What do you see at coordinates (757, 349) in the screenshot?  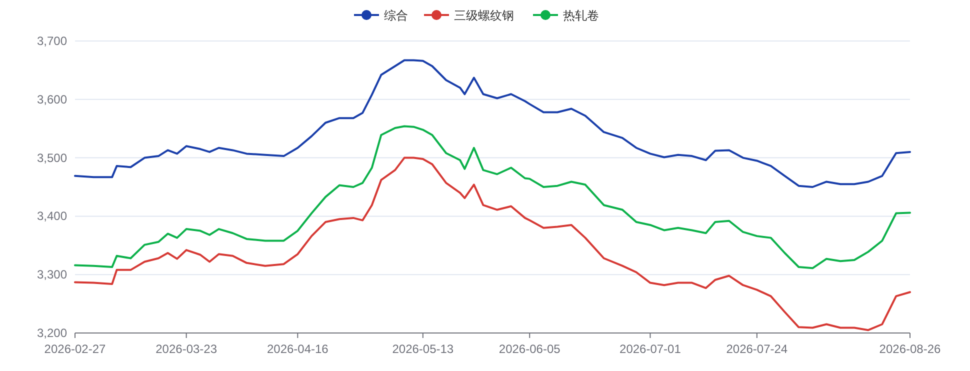 I see `x-tick-label: 2026-07-24` at bounding box center [757, 349].